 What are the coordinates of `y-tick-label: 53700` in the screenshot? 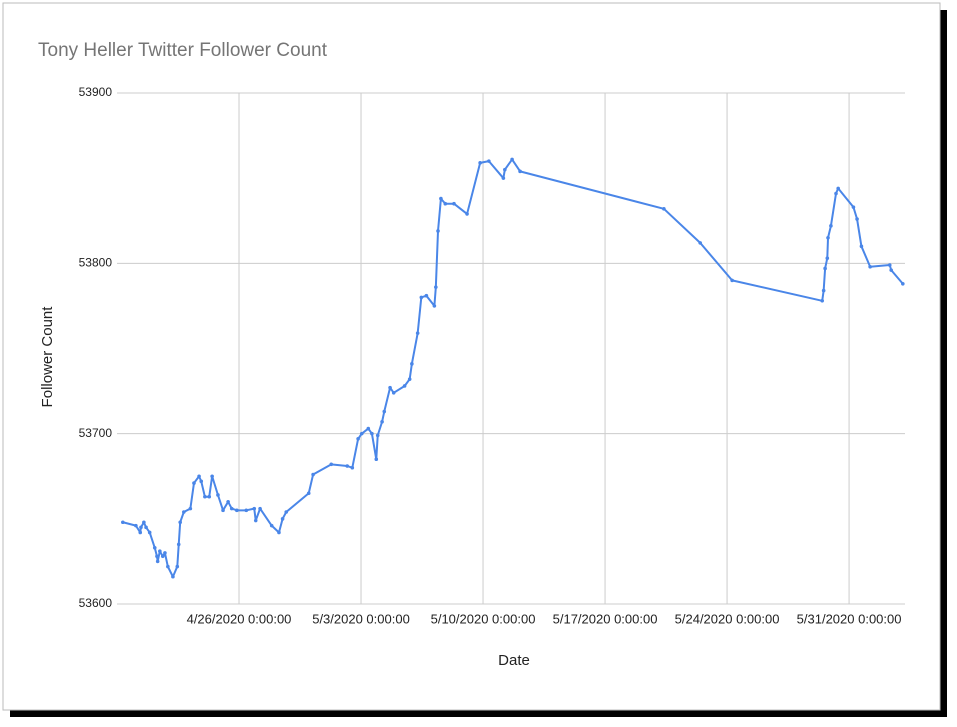 It's located at (96, 433).